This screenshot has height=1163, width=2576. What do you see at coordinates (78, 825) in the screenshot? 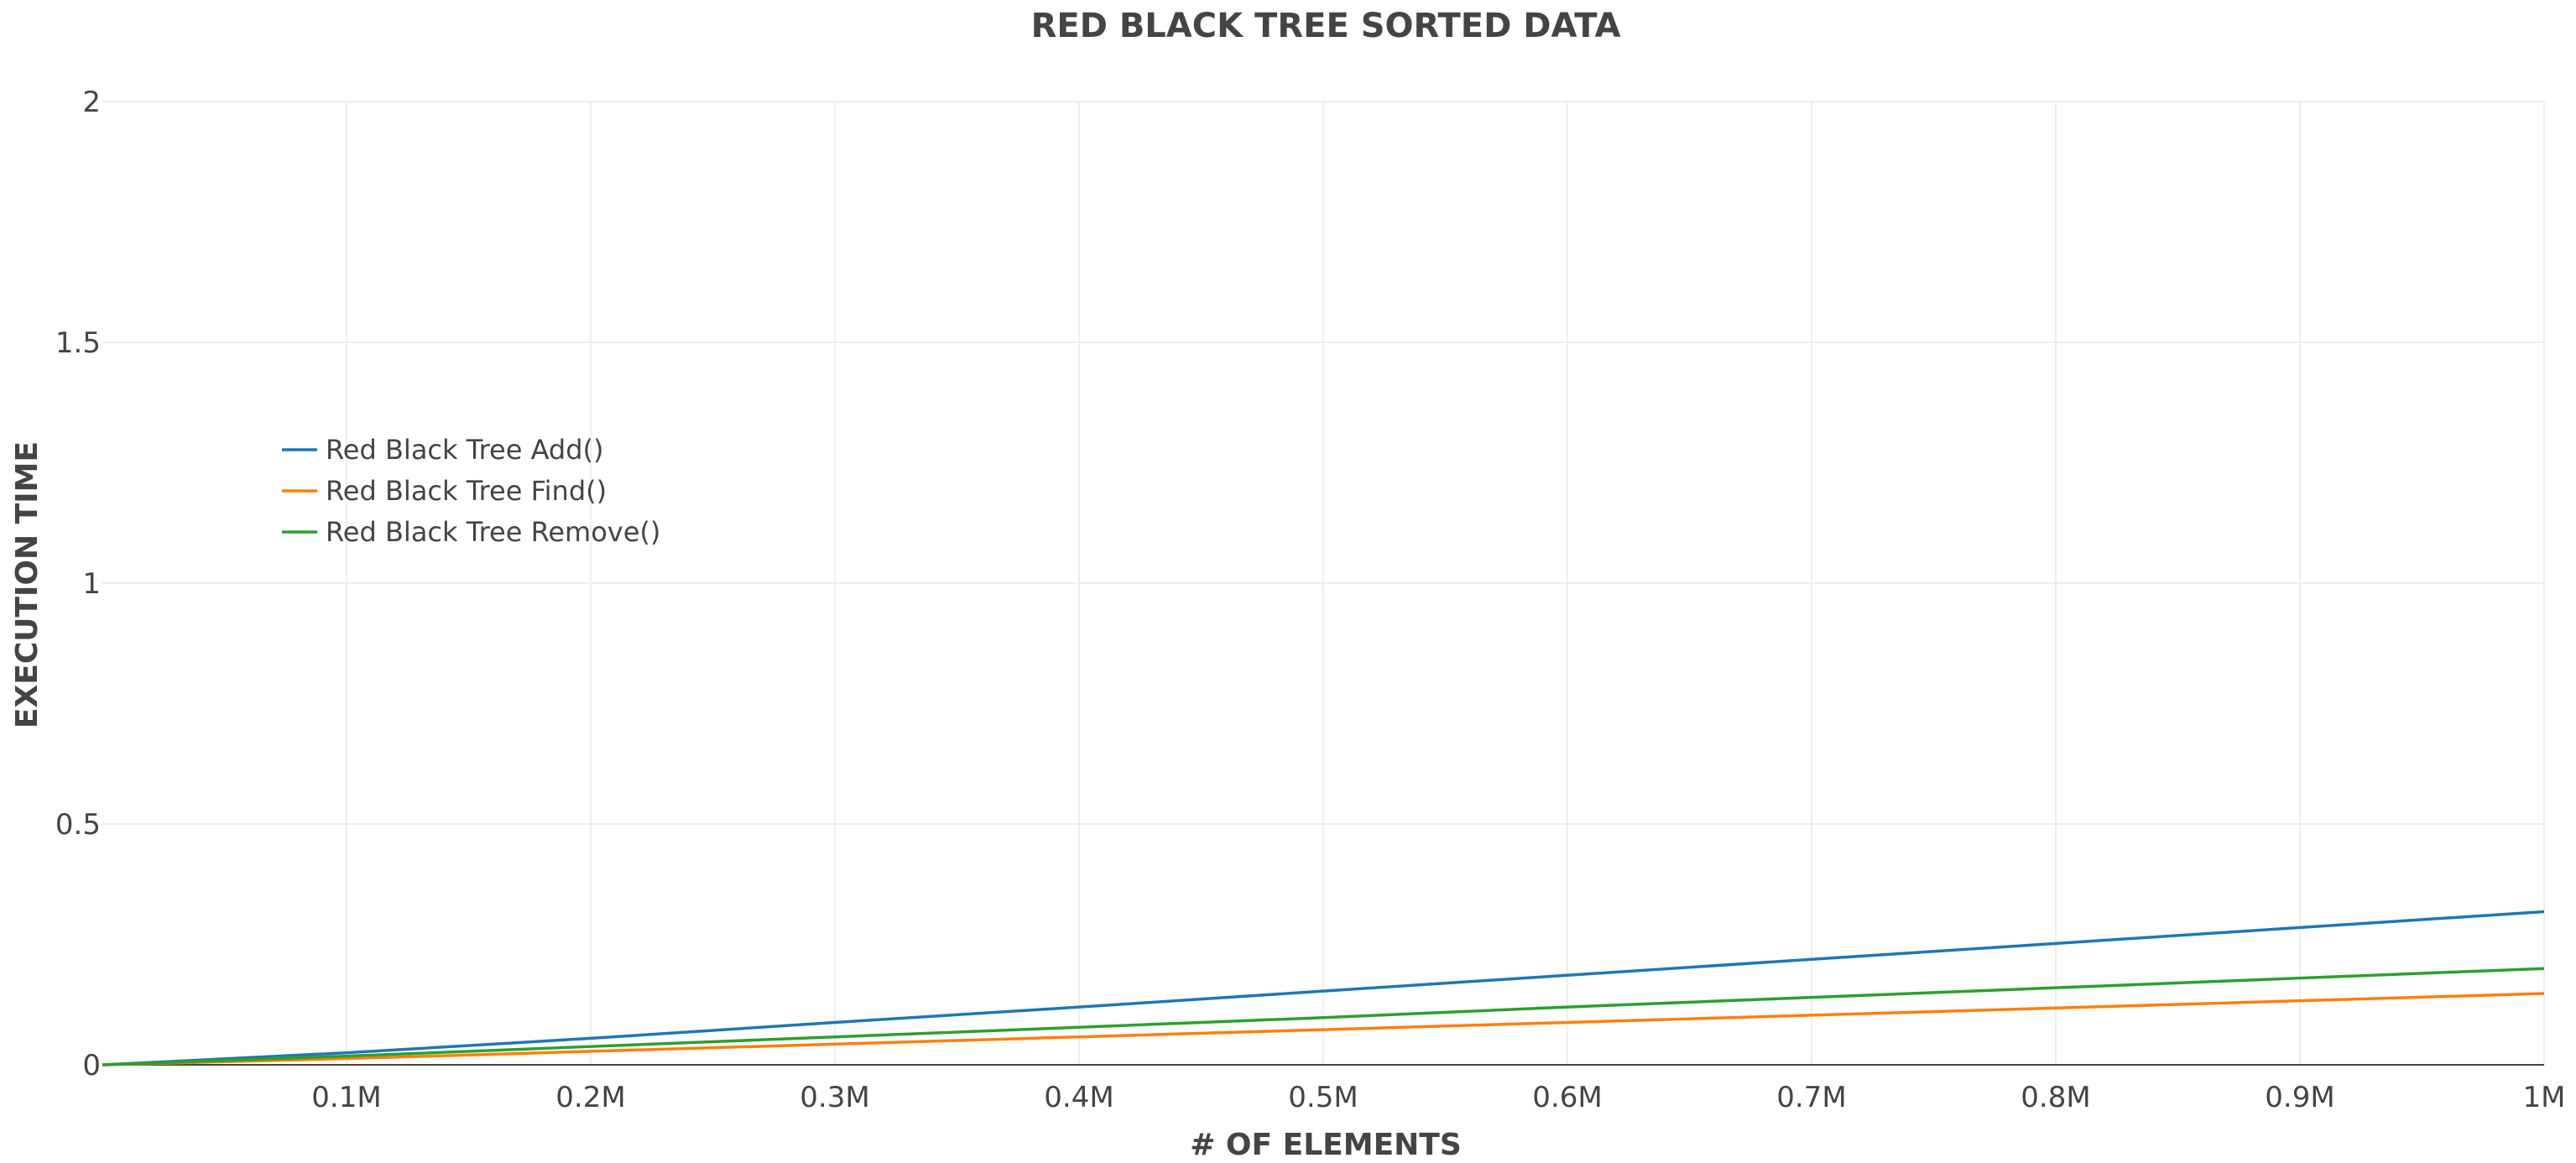
I see `y-tick-label: 0.5` at bounding box center [78, 825].